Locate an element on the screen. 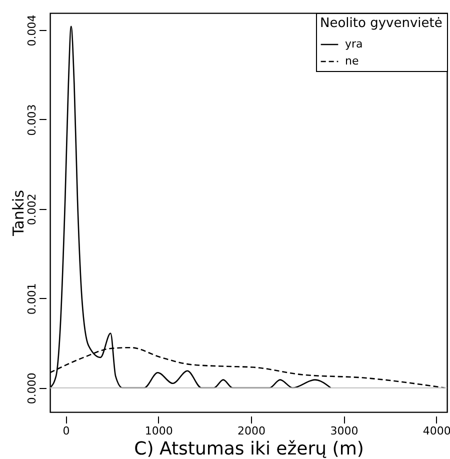 Image resolution: width=450 pixels, height=459 pixels. legend-label: ne is located at coordinates (352, 61).